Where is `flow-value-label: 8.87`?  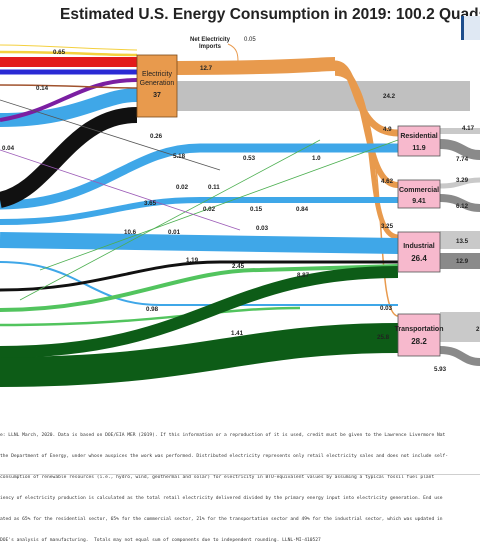 flow-value-label: 8.87 is located at coordinates (303, 275).